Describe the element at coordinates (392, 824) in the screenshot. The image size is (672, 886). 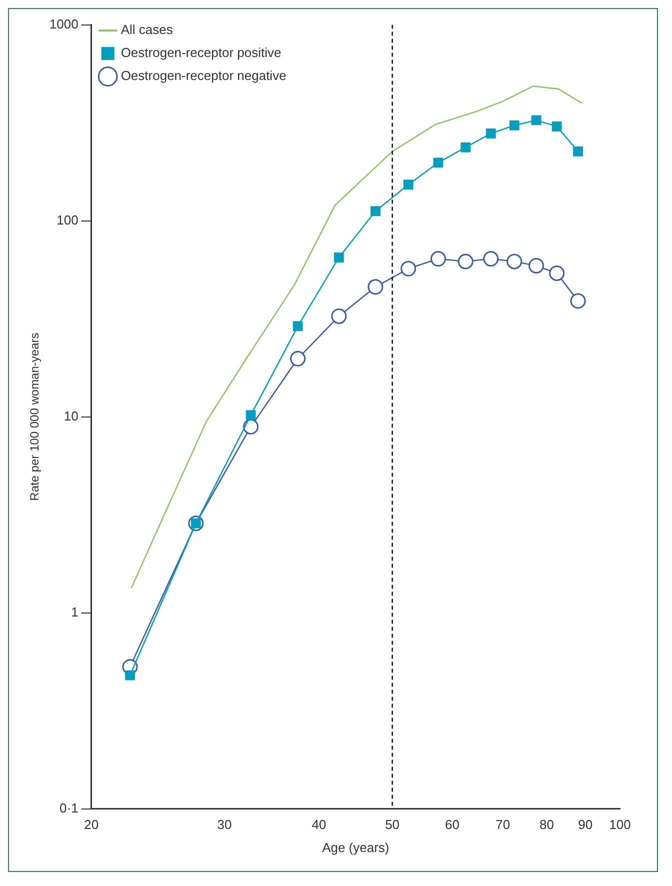
I see `x-tick-label: 50` at that location.